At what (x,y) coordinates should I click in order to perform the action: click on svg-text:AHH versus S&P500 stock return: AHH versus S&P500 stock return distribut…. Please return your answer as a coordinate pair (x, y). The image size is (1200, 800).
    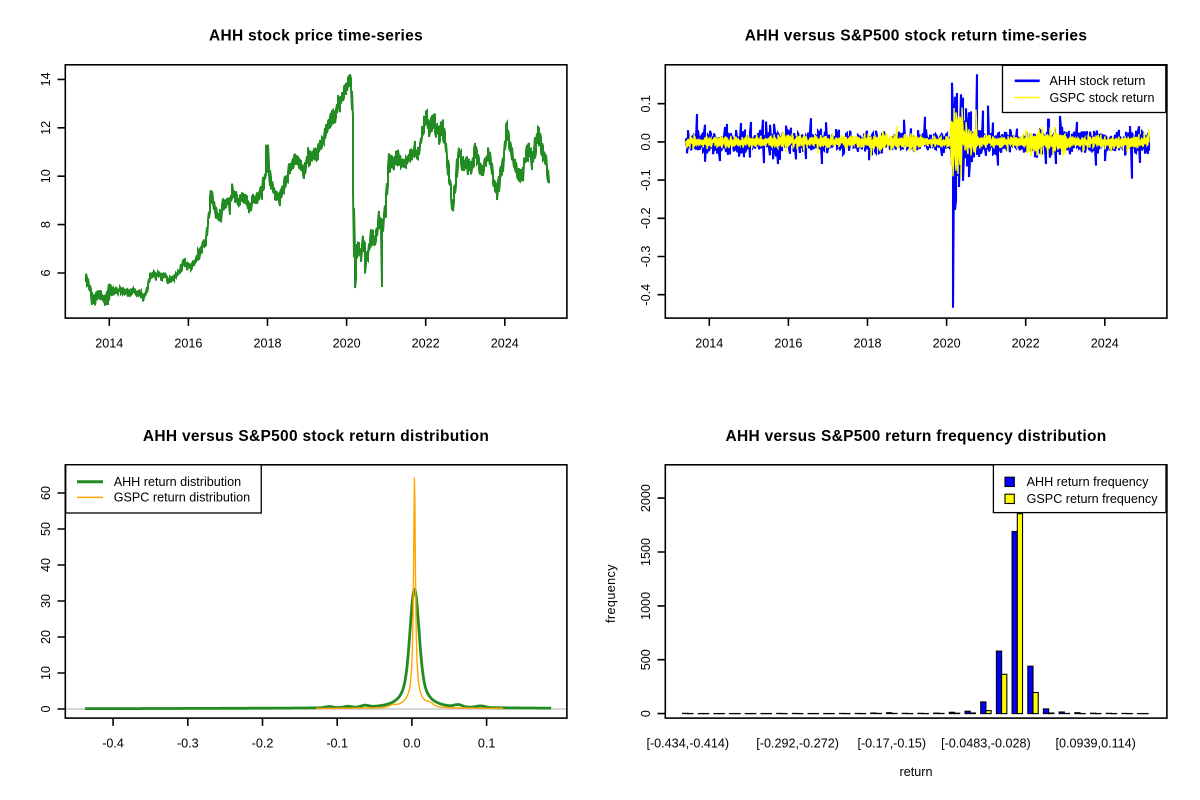
    Looking at the image, I should click on (316, 436).